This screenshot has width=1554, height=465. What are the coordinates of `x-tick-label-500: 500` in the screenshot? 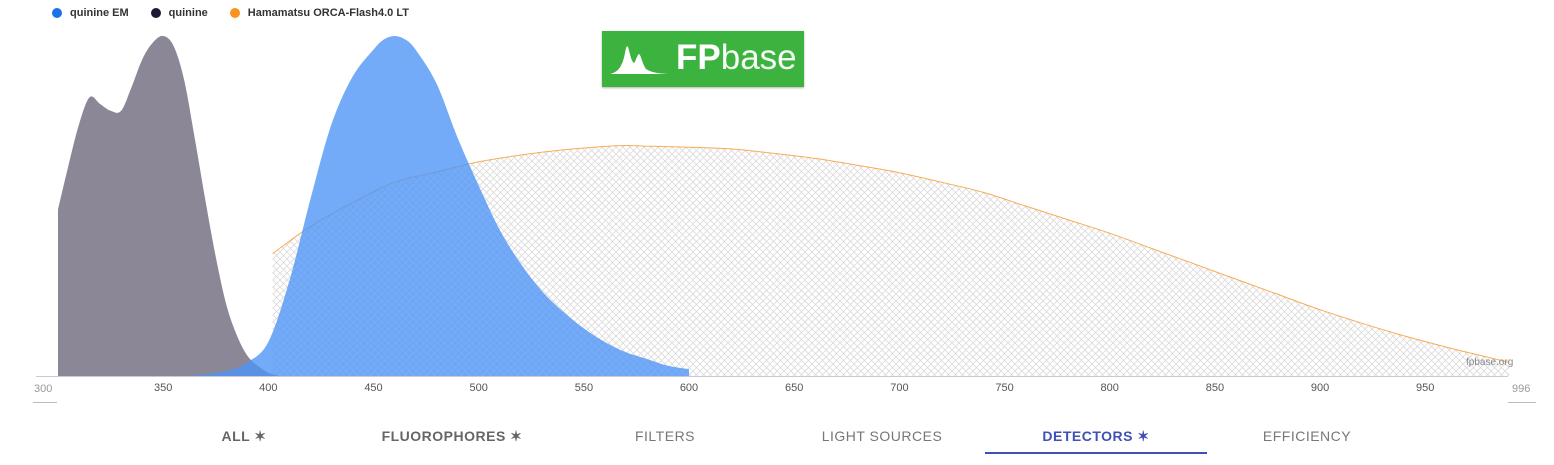 It's located at (479, 388).